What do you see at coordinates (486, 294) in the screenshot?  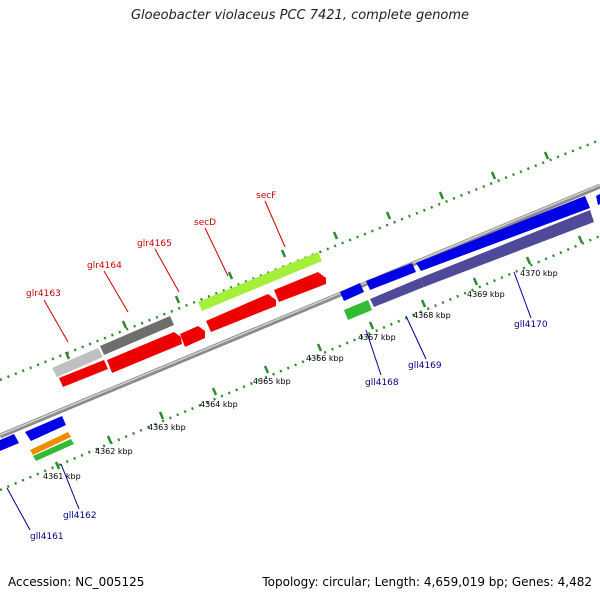 I see `scale-label-4369: 4369 kbp` at bounding box center [486, 294].